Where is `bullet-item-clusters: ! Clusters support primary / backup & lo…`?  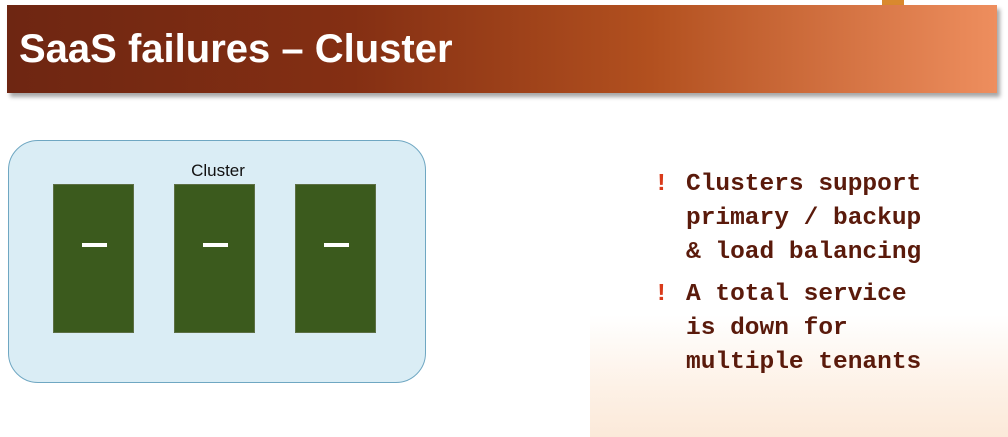
bullet-item-clusters: ! Clusters support primary / backup & lo… is located at coordinates (819, 219).